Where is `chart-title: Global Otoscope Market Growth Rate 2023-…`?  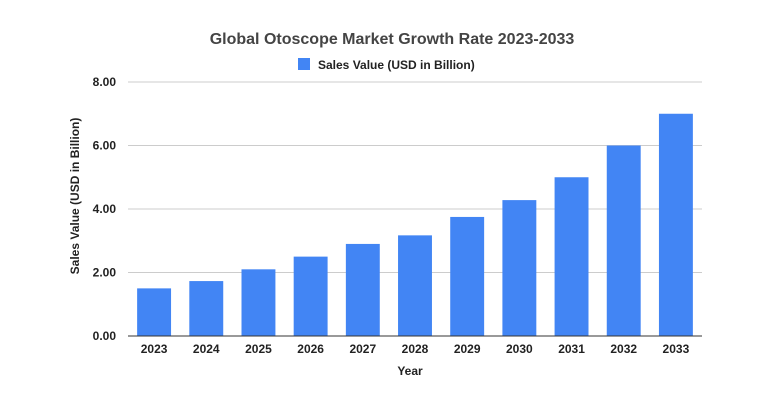 chart-title: Global Otoscope Market Growth Rate 2023-… is located at coordinates (392, 39).